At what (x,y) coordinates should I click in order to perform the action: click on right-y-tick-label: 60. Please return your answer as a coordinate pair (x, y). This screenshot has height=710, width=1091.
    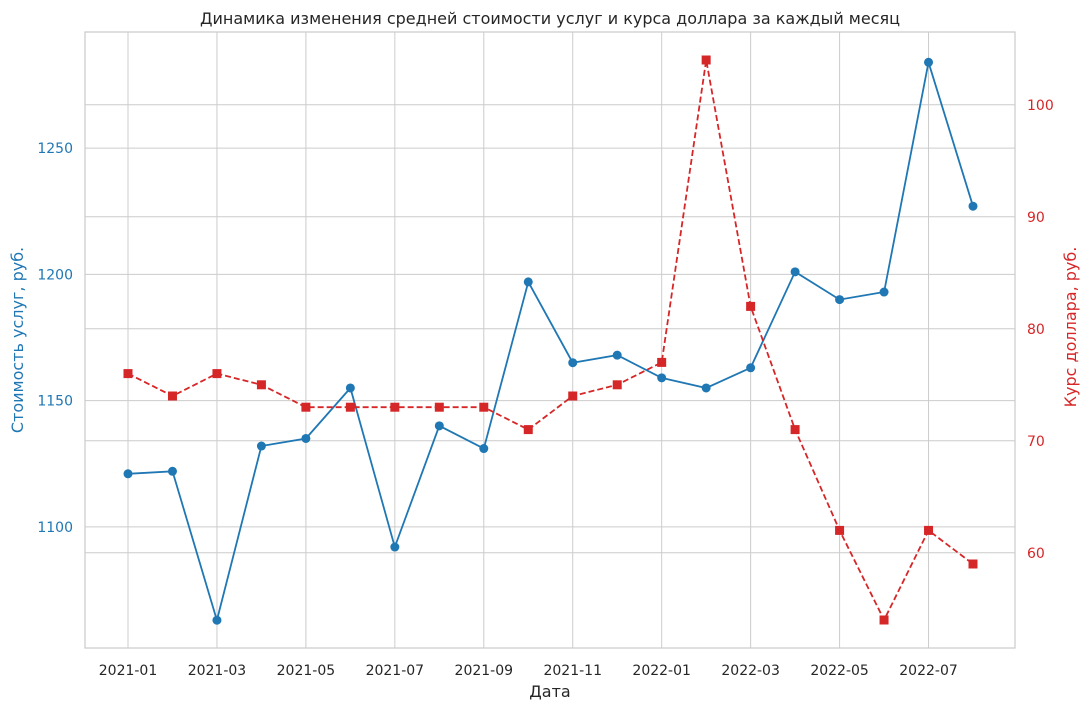
    Looking at the image, I should click on (1036, 554).